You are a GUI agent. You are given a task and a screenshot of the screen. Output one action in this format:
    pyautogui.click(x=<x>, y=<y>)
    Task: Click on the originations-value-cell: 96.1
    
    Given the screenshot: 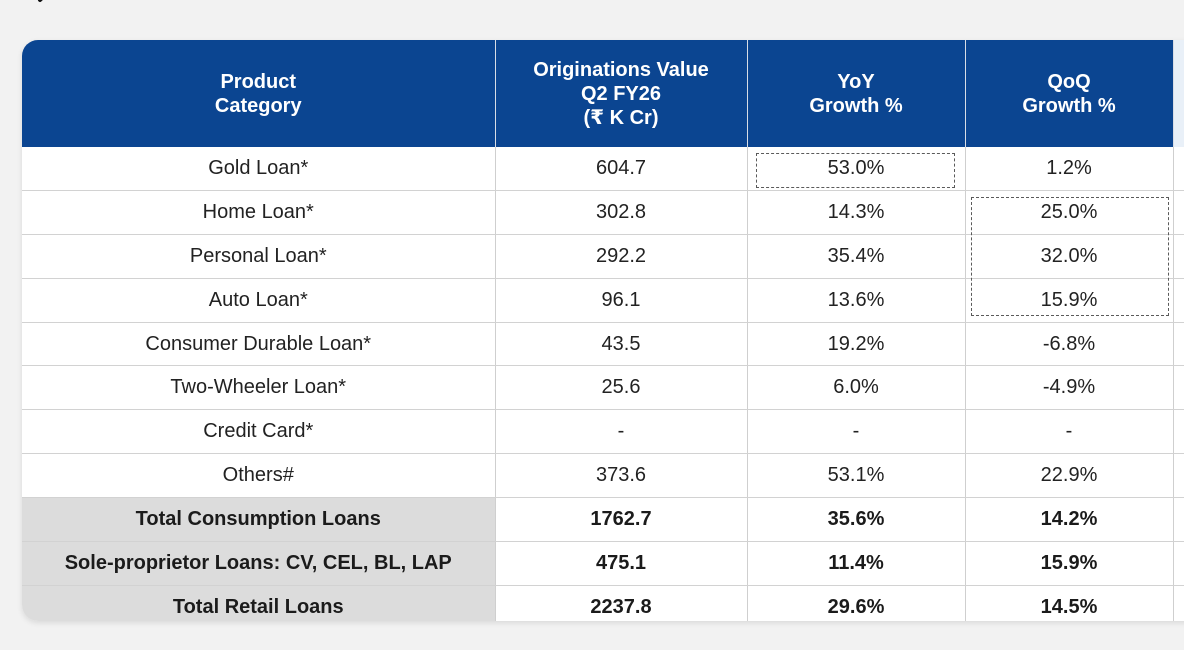 What is the action you would take?
    pyautogui.click(x=621, y=300)
    